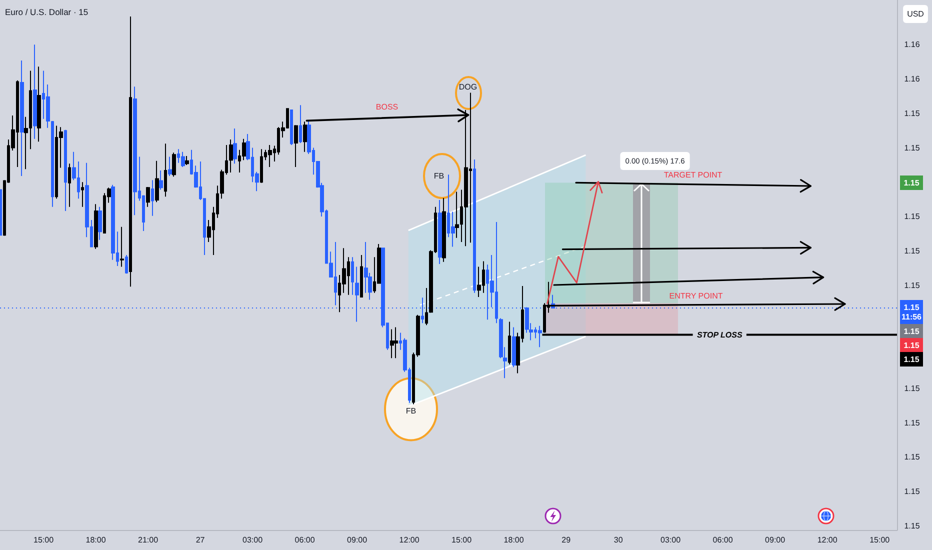 Image resolution: width=932 pixels, height=550 pixels. Describe the element at coordinates (148, 540) in the screenshot. I see `x-tick-label: 21:00` at that location.